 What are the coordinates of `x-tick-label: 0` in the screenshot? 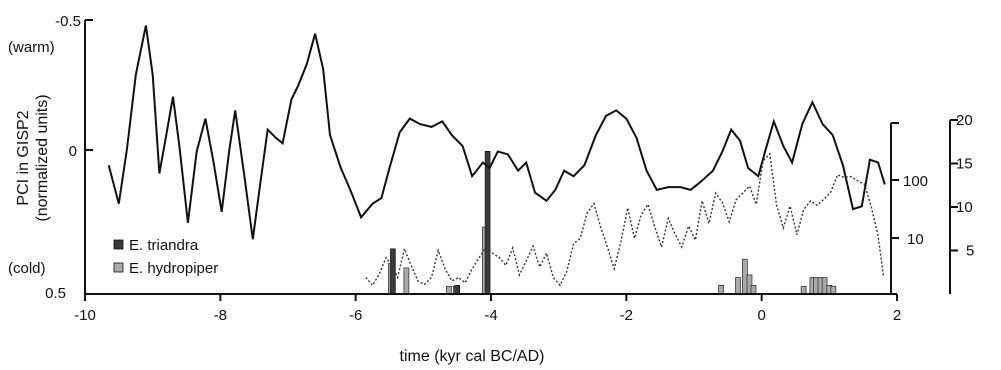 It's located at (761, 315).